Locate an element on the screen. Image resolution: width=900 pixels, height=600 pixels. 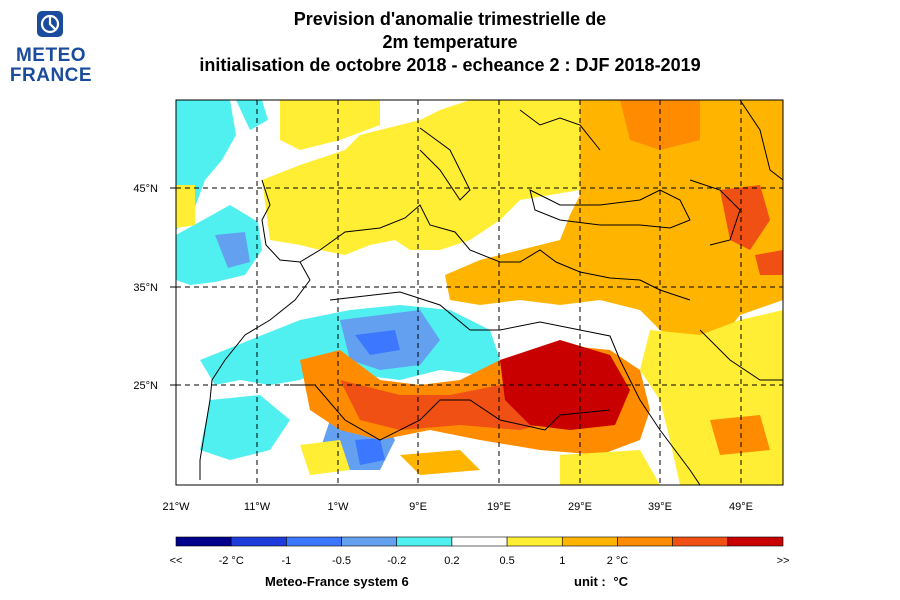
title-line-1: Prevision d'anomalie trimestrielle de is located at coordinates (450, 19).